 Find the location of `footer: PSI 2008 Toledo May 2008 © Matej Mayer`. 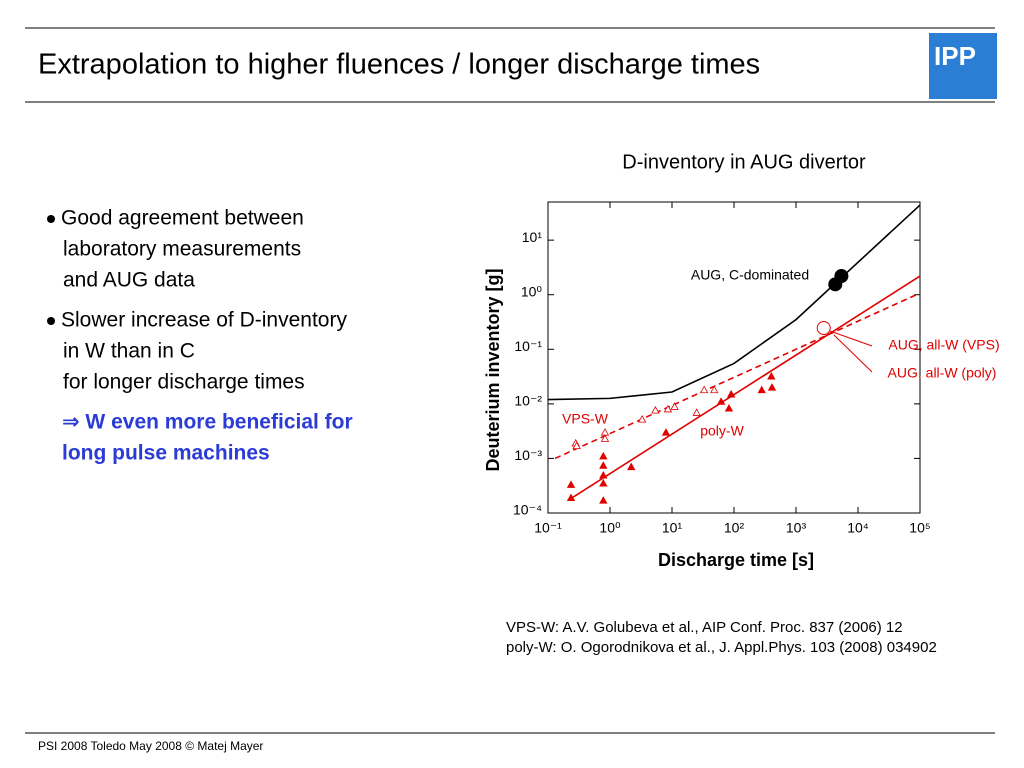

footer: PSI 2008 Toledo May 2008 © Matej Mayer is located at coordinates (150, 746).